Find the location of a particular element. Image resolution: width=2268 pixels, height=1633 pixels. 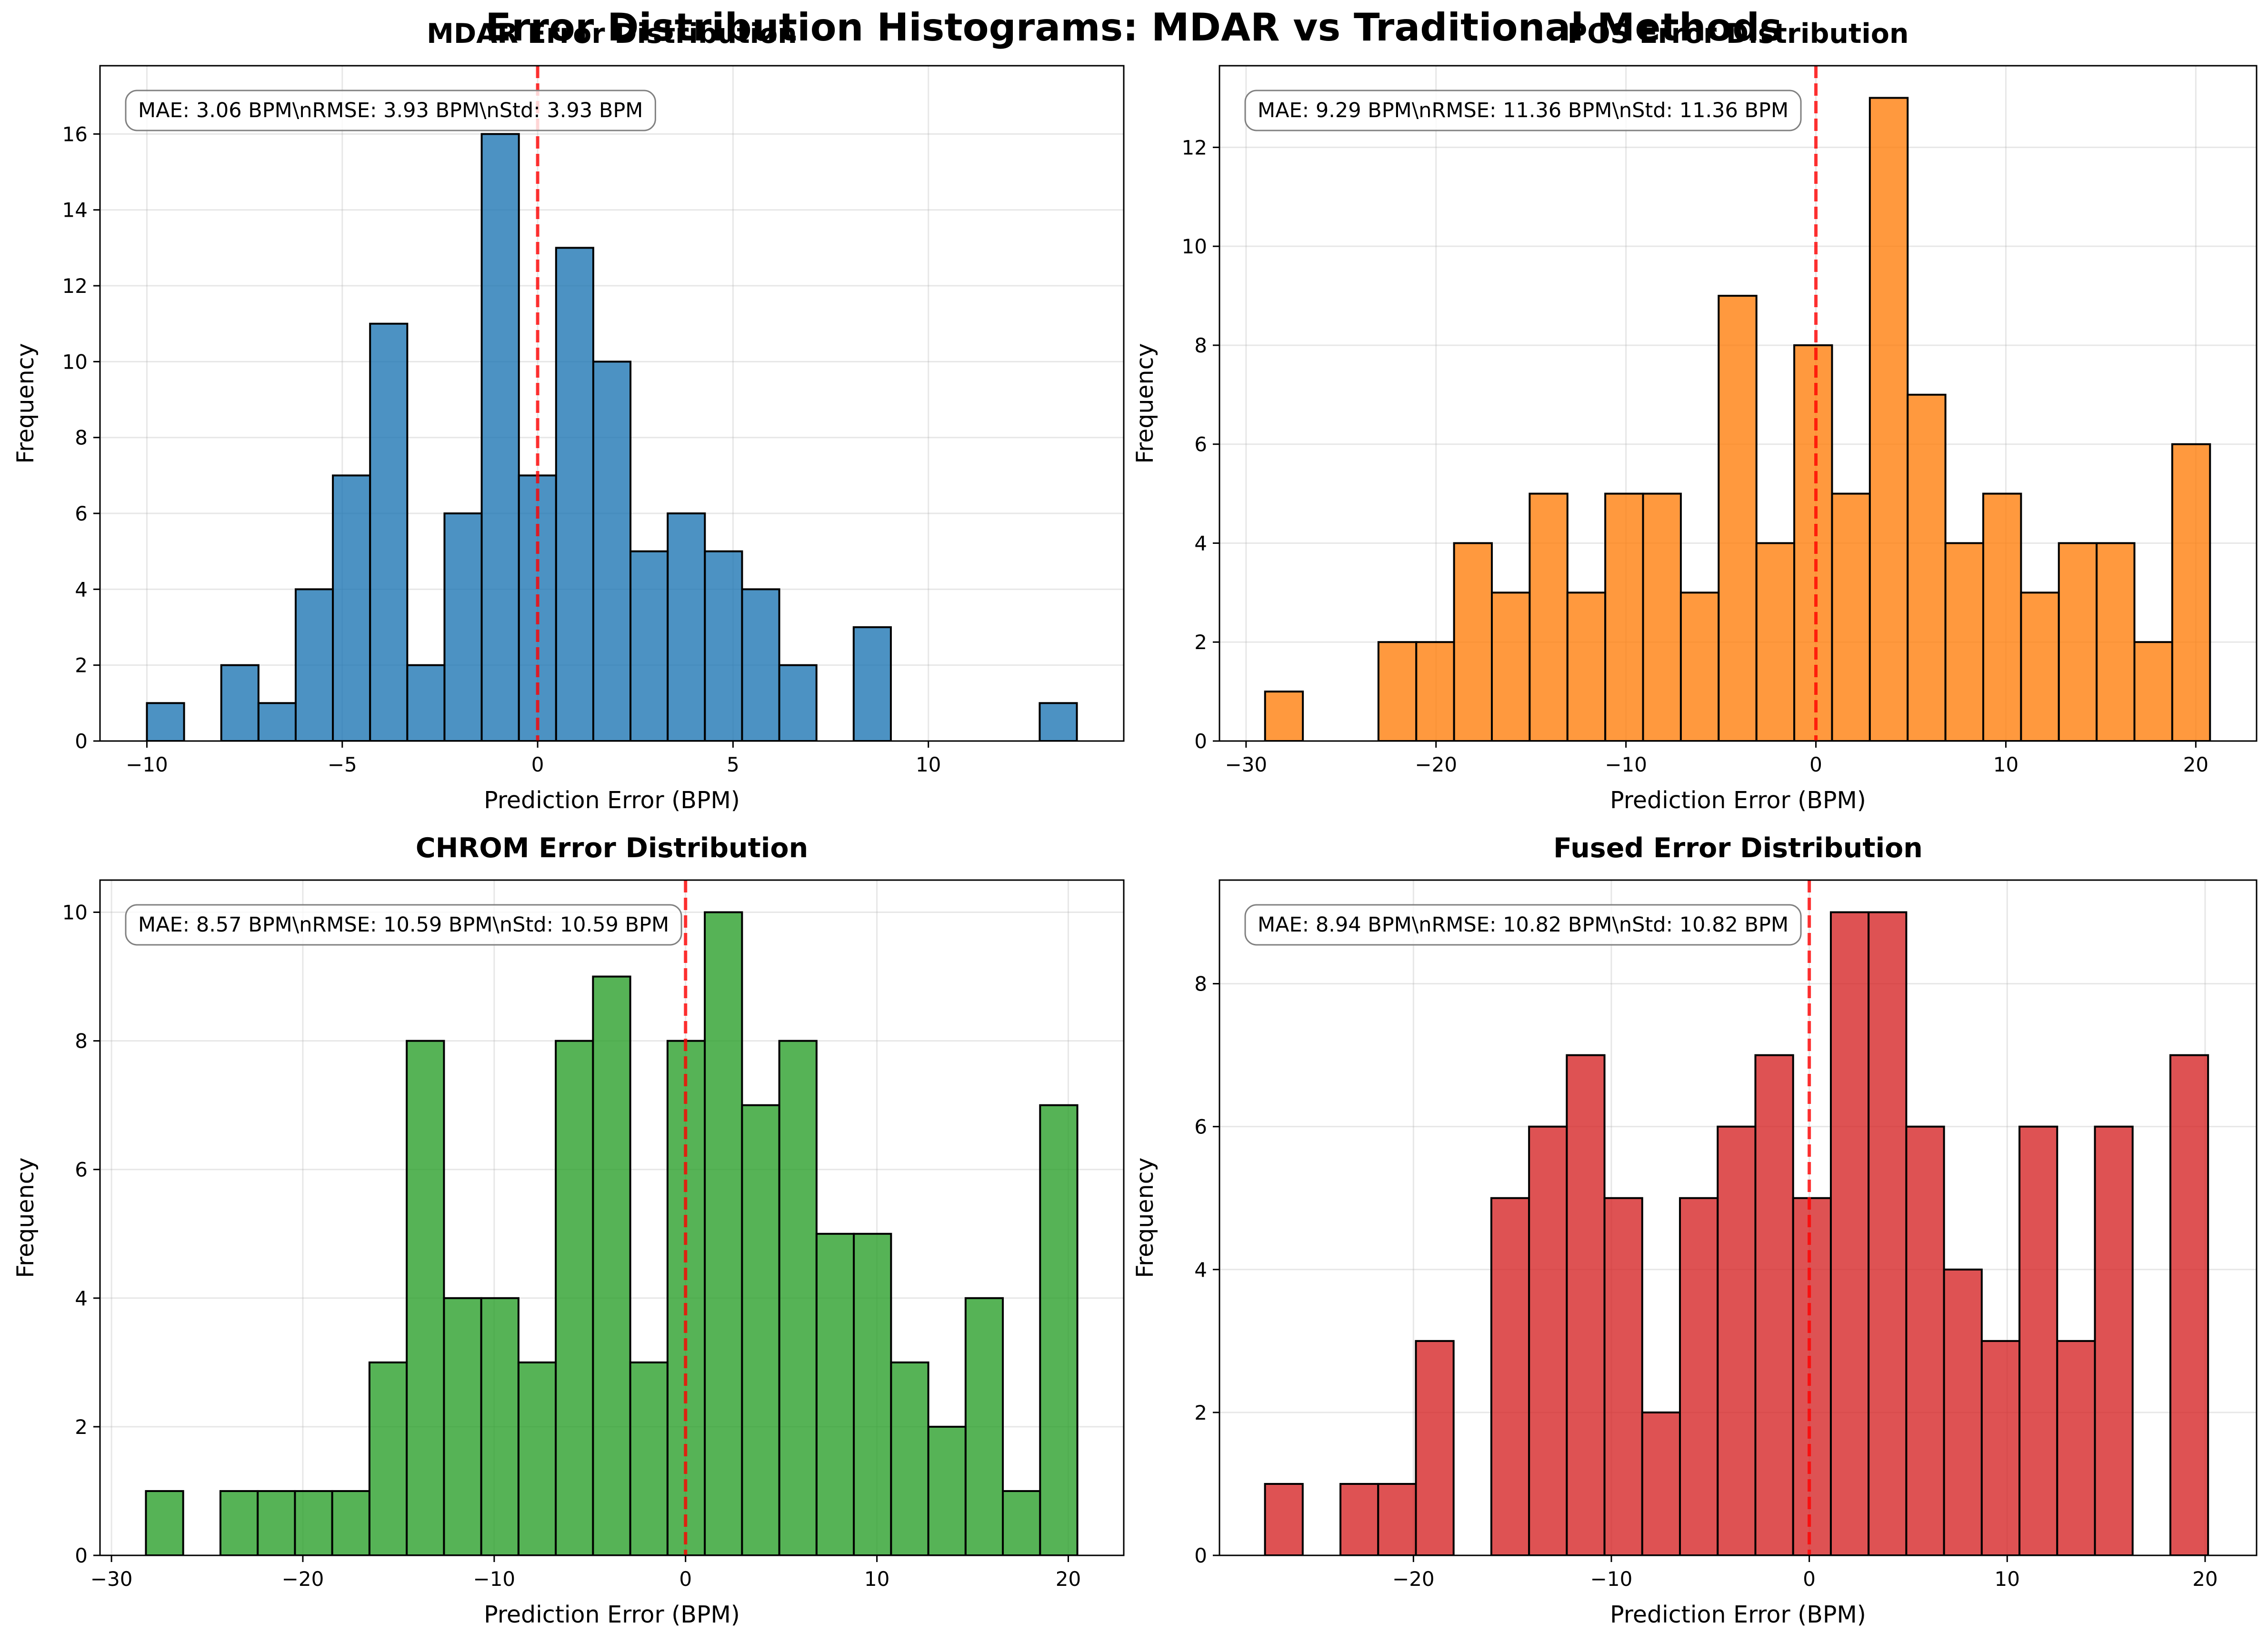

chrom-x-tick-label: 10 is located at coordinates (876, 1579).